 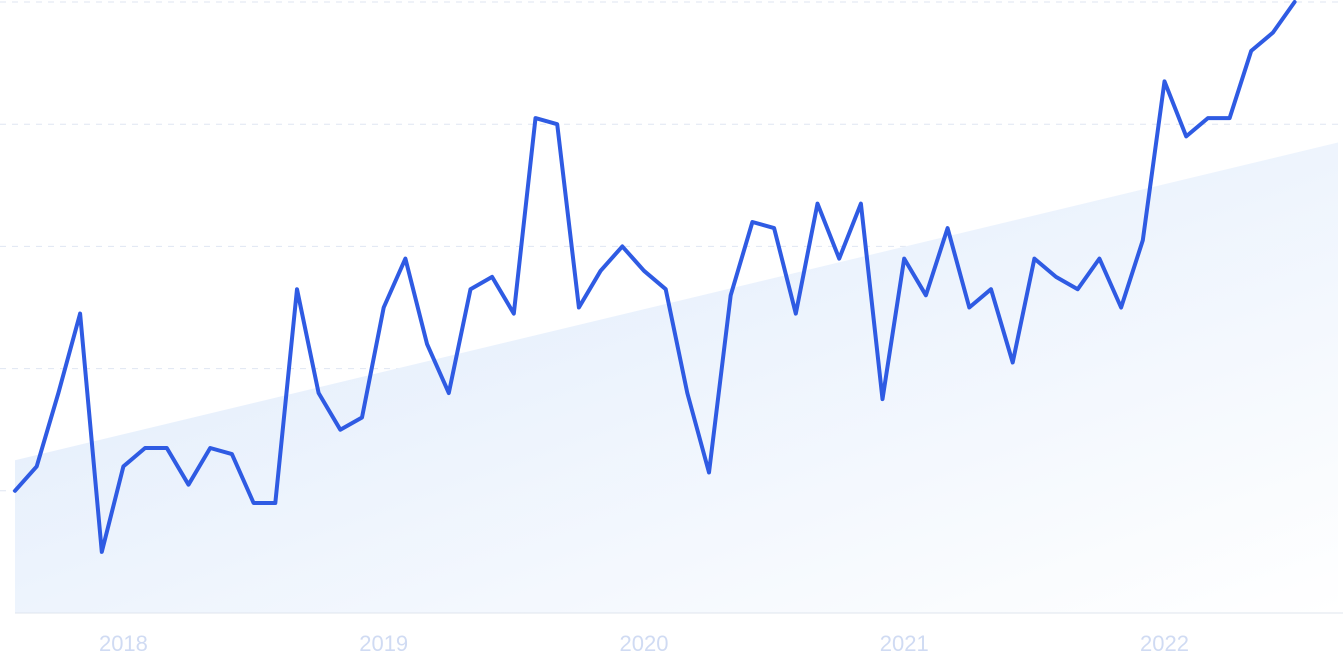 I want to click on x-tick-label: 2018, so click(x=123, y=643).